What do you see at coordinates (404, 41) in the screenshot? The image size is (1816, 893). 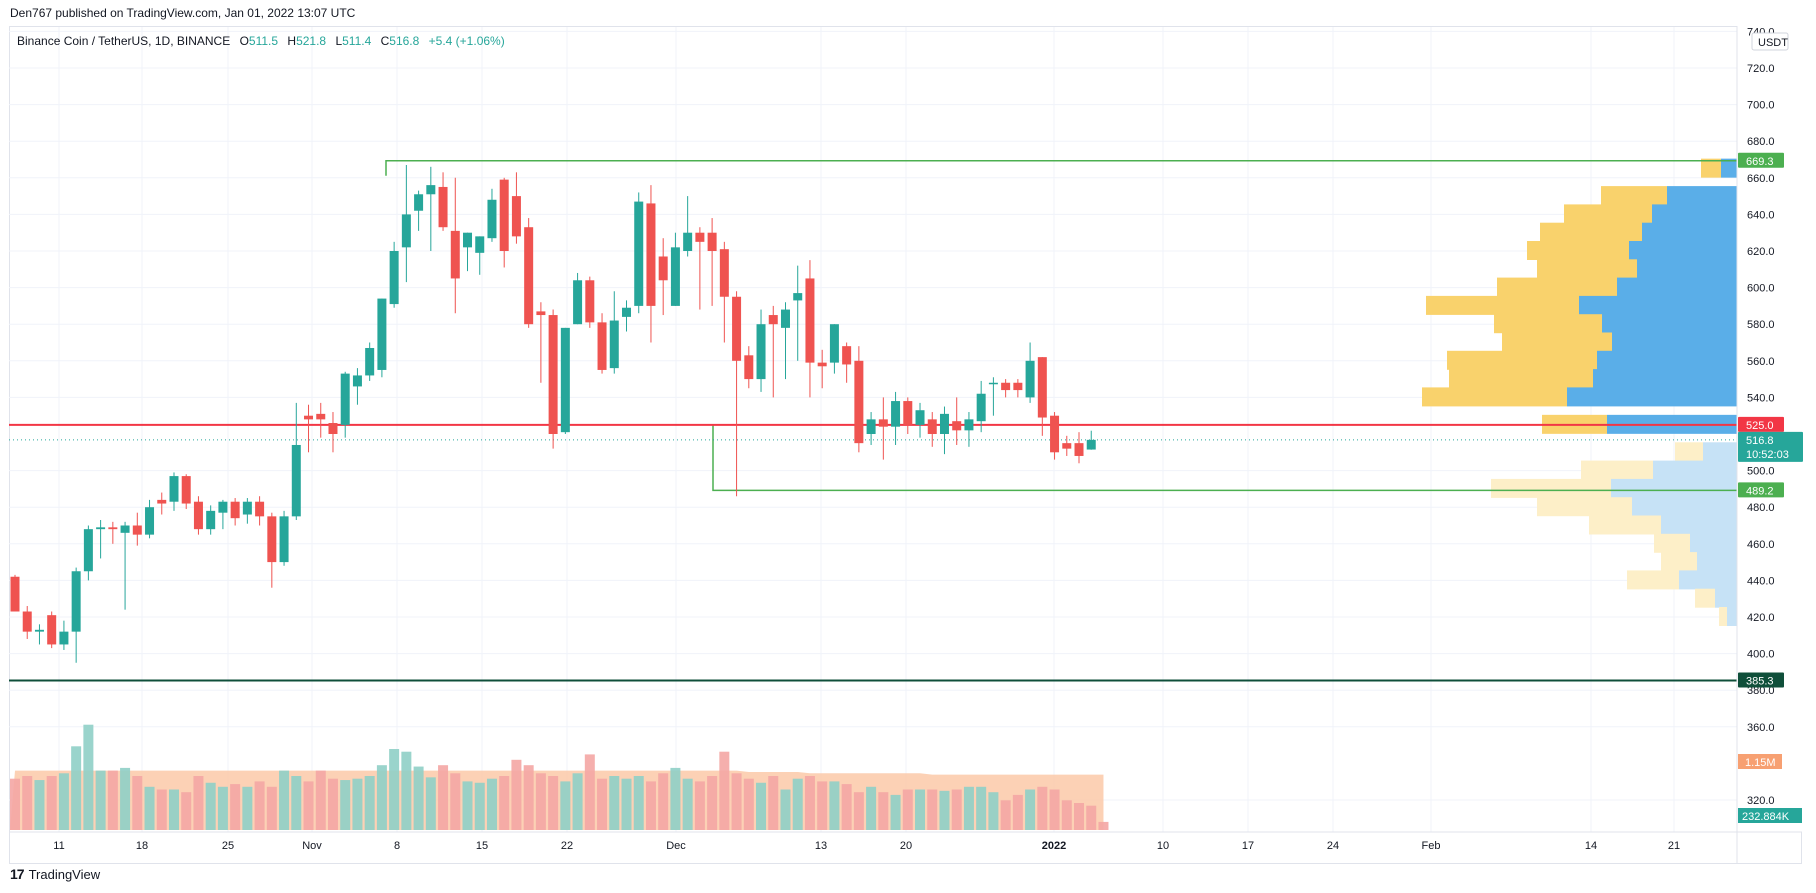 I see `legend-close-value: 516.8` at bounding box center [404, 41].